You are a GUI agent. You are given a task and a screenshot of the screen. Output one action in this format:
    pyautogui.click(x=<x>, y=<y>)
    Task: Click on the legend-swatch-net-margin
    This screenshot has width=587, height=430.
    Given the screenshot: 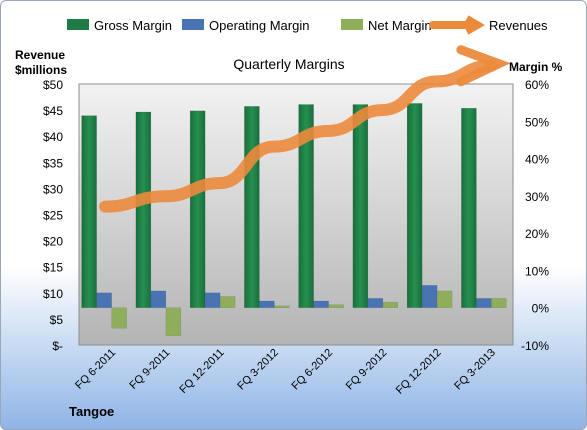 What is the action you would take?
    pyautogui.click(x=352, y=24)
    